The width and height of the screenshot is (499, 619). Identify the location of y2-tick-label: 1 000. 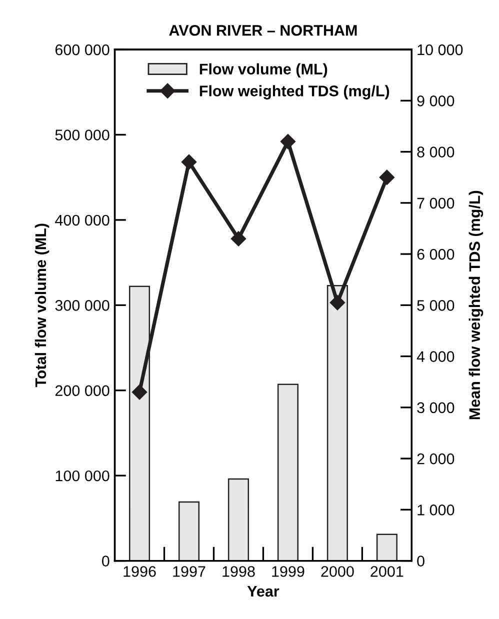
(436, 510).